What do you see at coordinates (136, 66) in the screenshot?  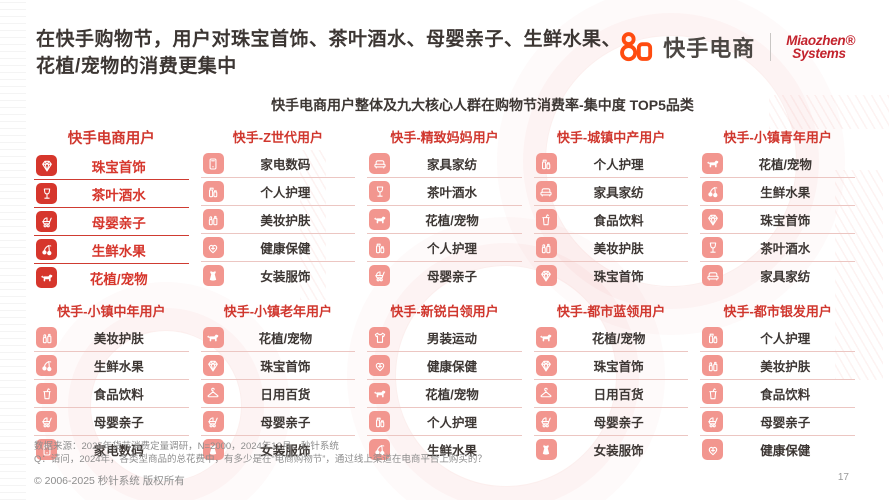 I see `page-title-line2: 花植/宠物的消费更集中` at bounding box center [136, 66].